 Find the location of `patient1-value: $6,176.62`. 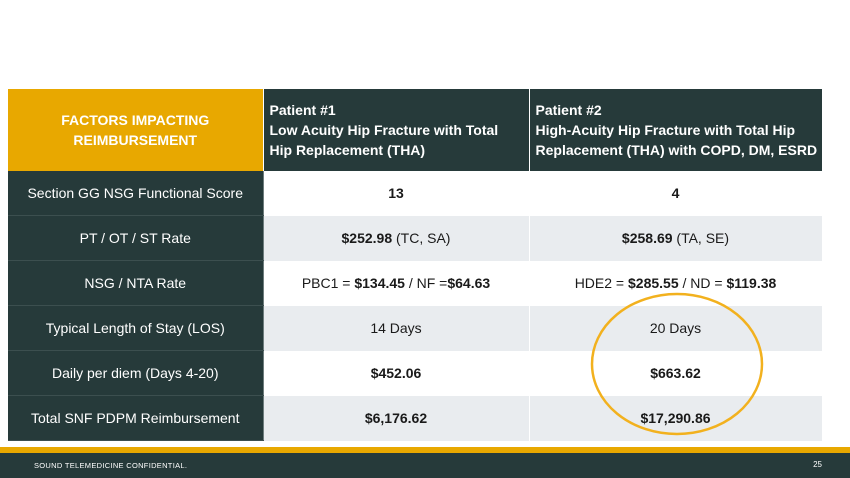

patient1-value: $6,176.62 is located at coordinates (396, 418).